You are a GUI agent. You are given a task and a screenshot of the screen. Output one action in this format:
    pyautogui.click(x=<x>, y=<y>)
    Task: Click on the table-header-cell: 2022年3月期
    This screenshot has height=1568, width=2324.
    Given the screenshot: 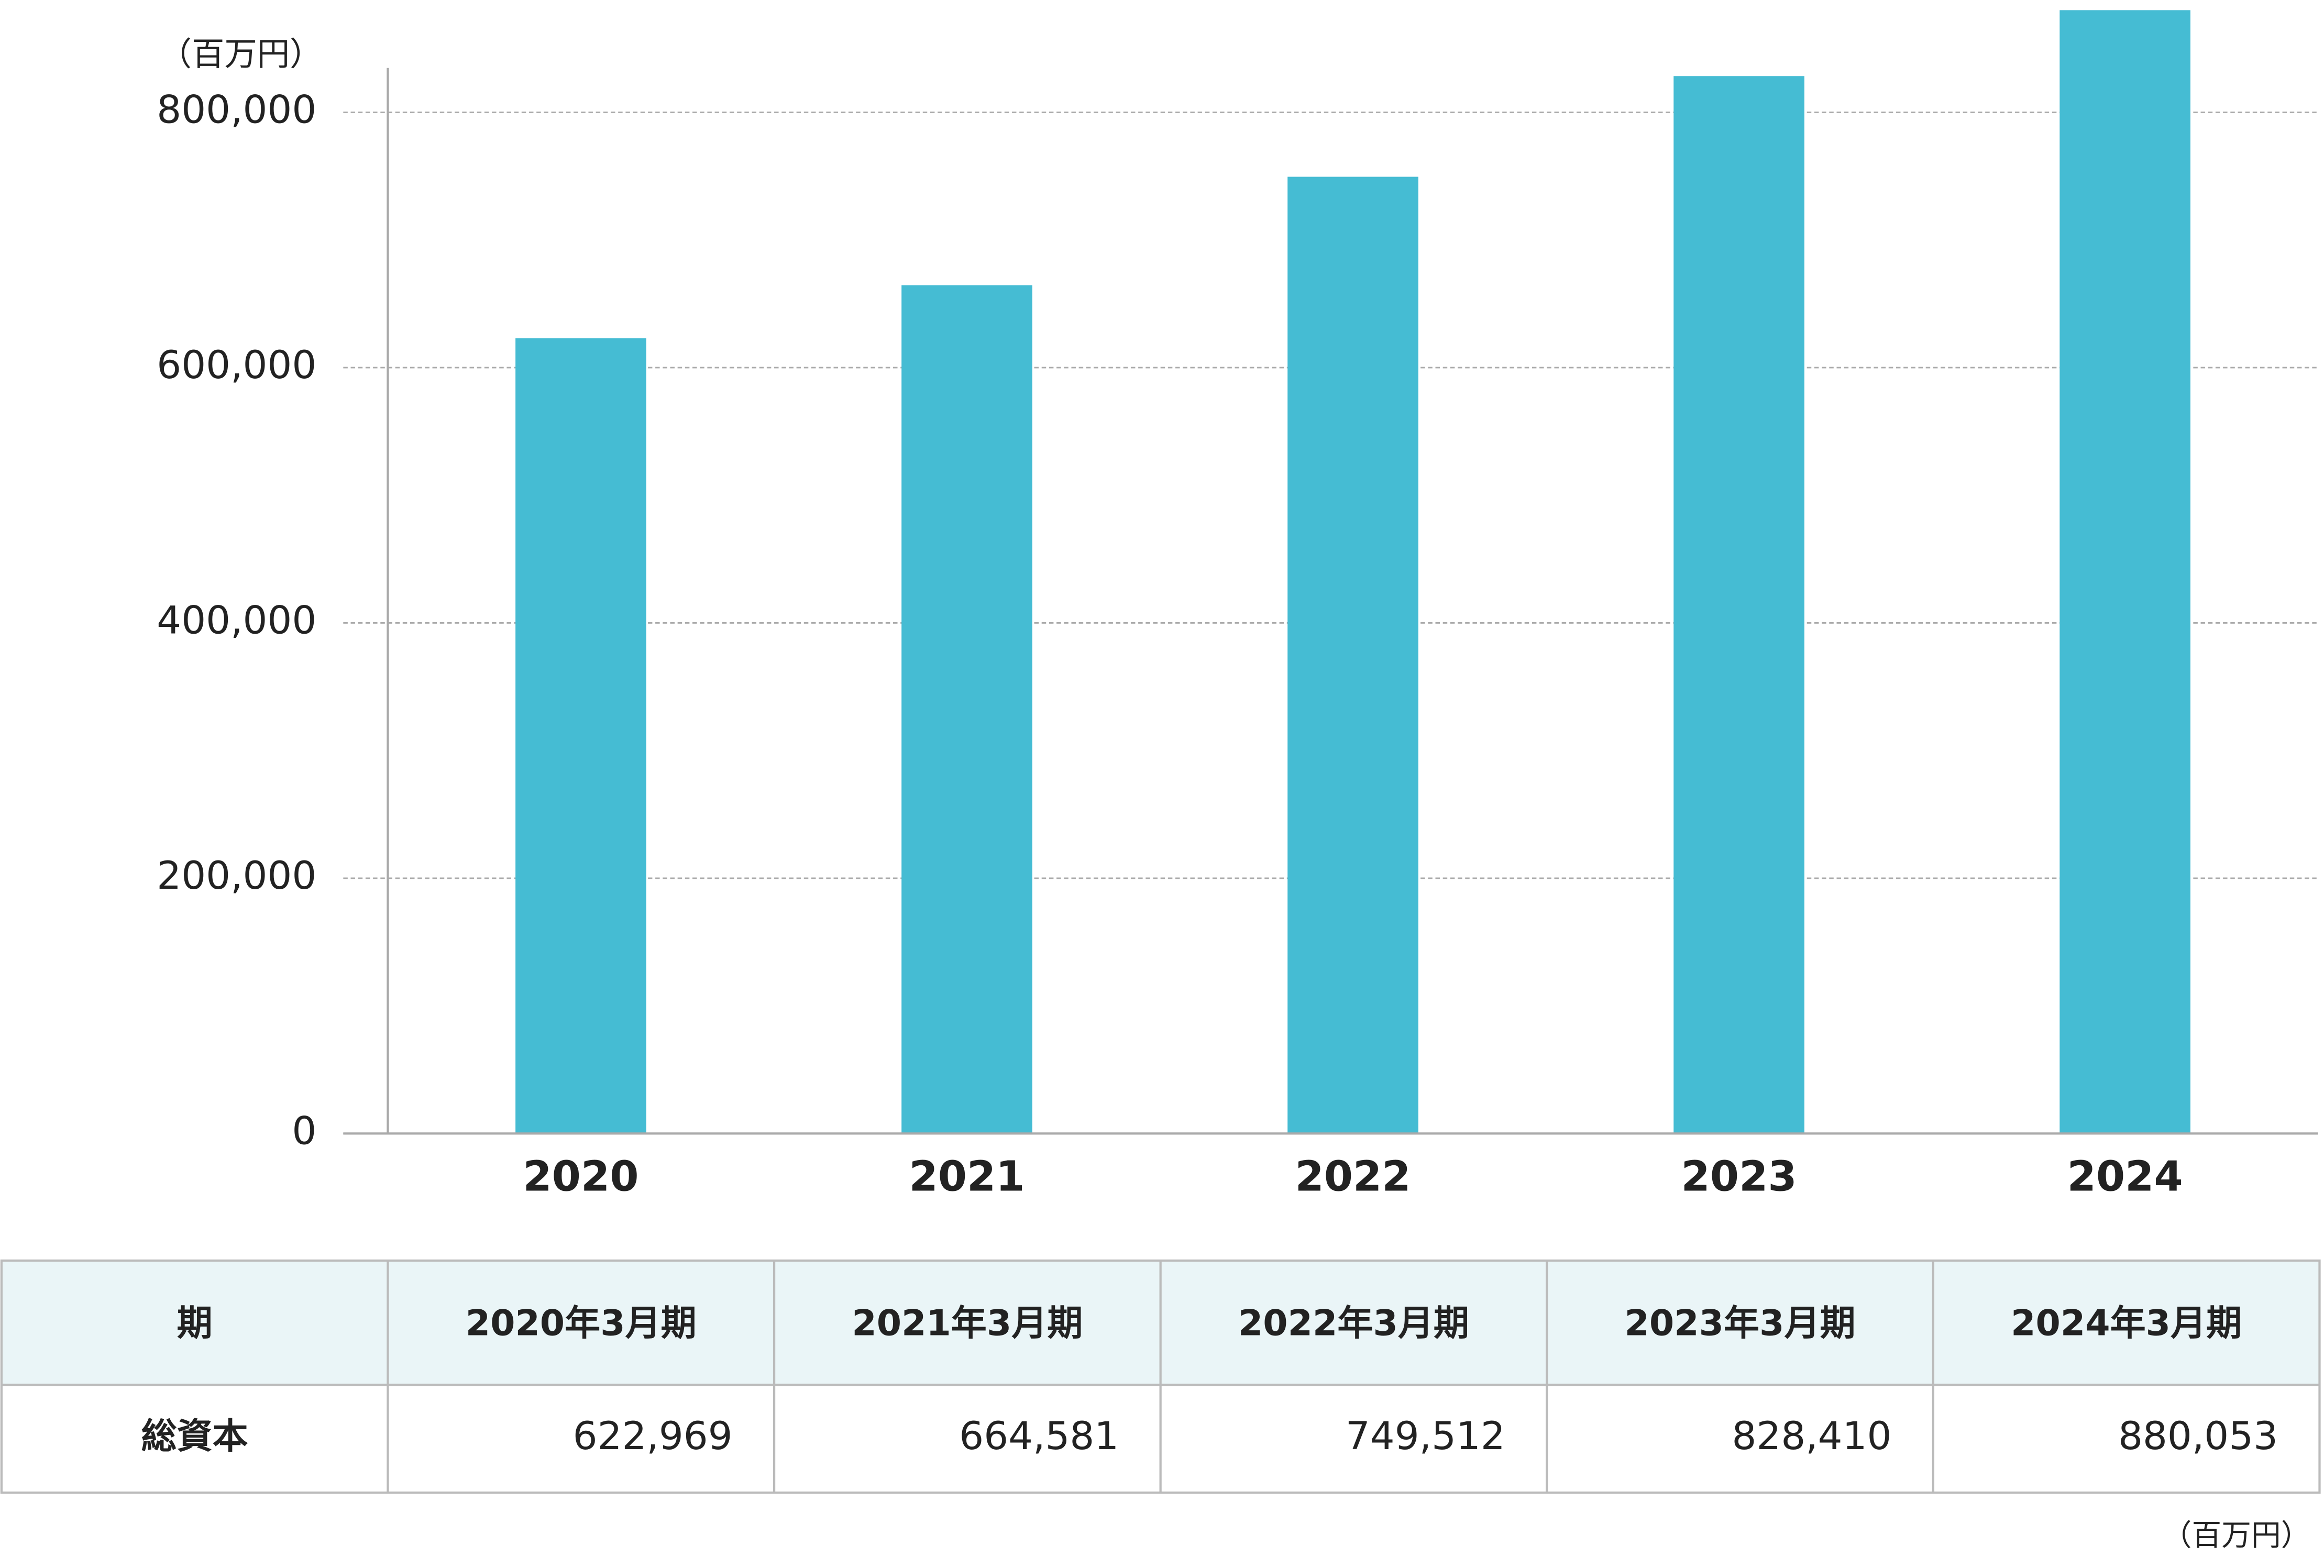 What is the action you would take?
    pyautogui.click(x=1353, y=1323)
    